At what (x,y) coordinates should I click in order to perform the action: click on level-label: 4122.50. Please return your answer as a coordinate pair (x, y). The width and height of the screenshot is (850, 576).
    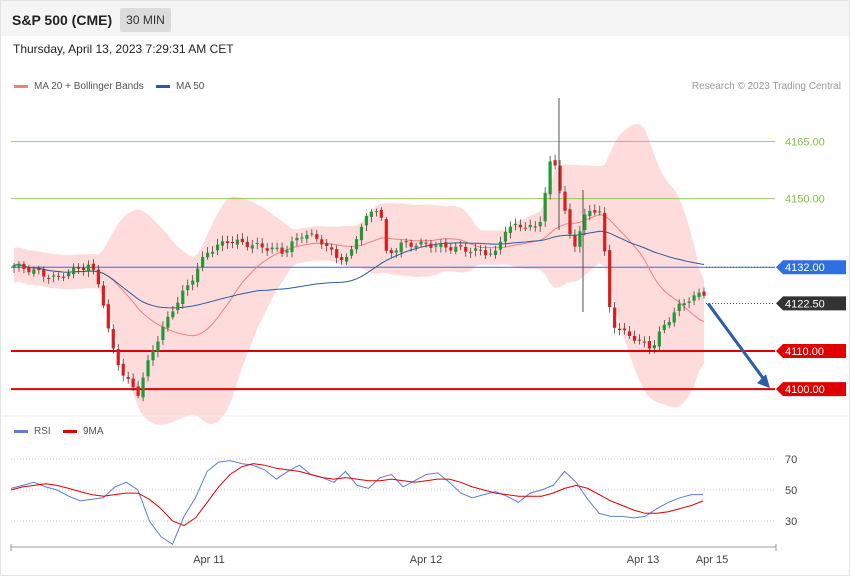
    Looking at the image, I should click on (805, 304).